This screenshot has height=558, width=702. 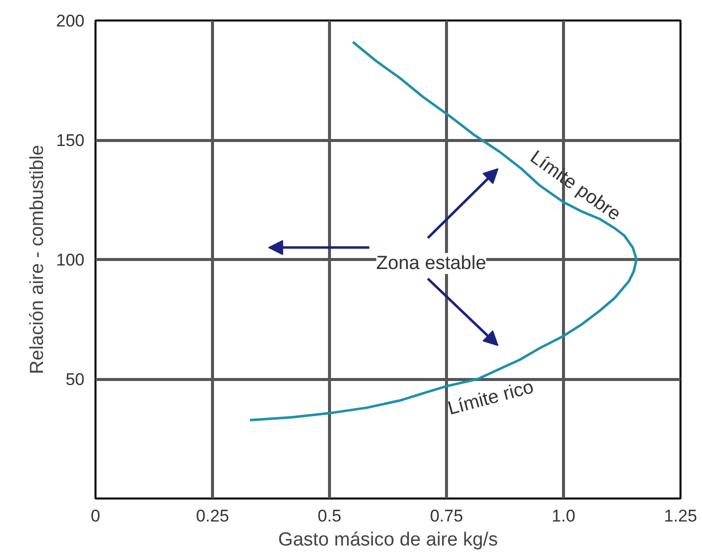 What do you see at coordinates (95, 516) in the screenshot?
I see `x-tick-label: 0` at bounding box center [95, 516].